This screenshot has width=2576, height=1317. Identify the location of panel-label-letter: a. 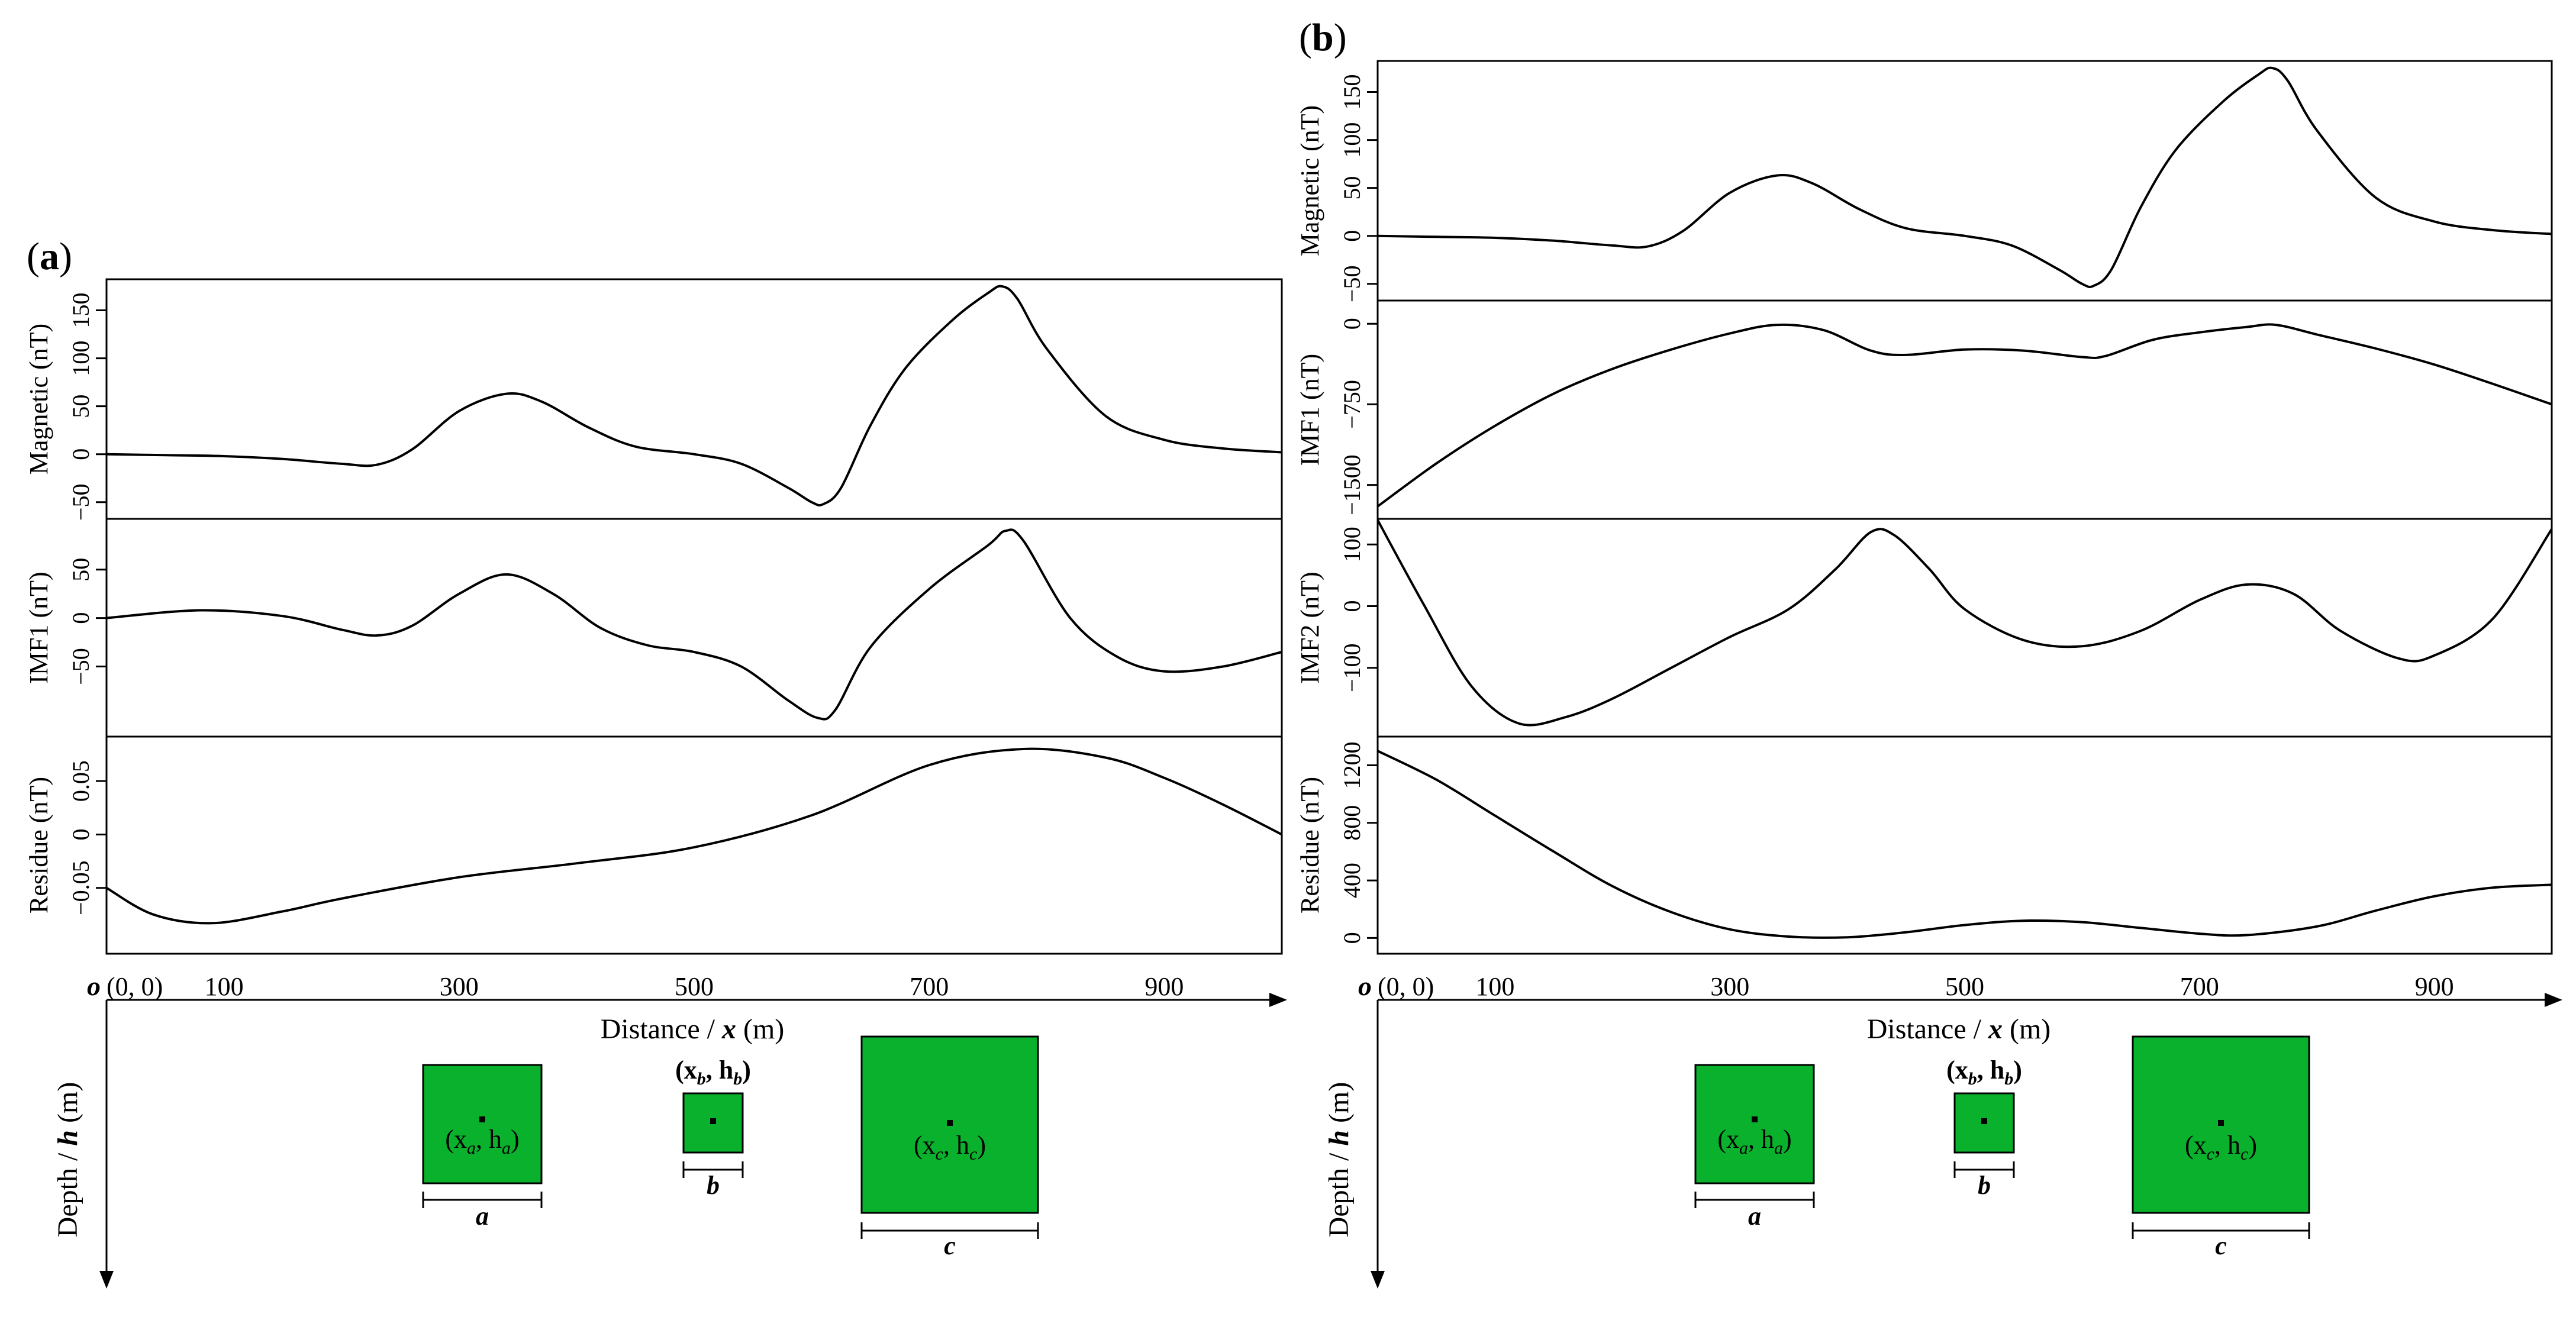
(49, 256).